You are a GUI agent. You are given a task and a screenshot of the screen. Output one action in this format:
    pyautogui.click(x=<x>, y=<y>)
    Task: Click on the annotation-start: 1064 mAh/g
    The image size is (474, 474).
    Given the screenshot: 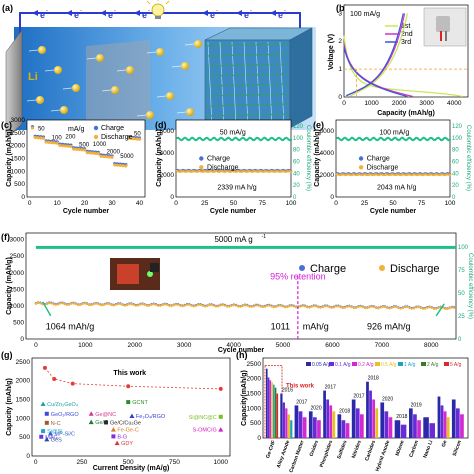 What is the action you would take?
    pyautogui.click(x=70, y=327)
    